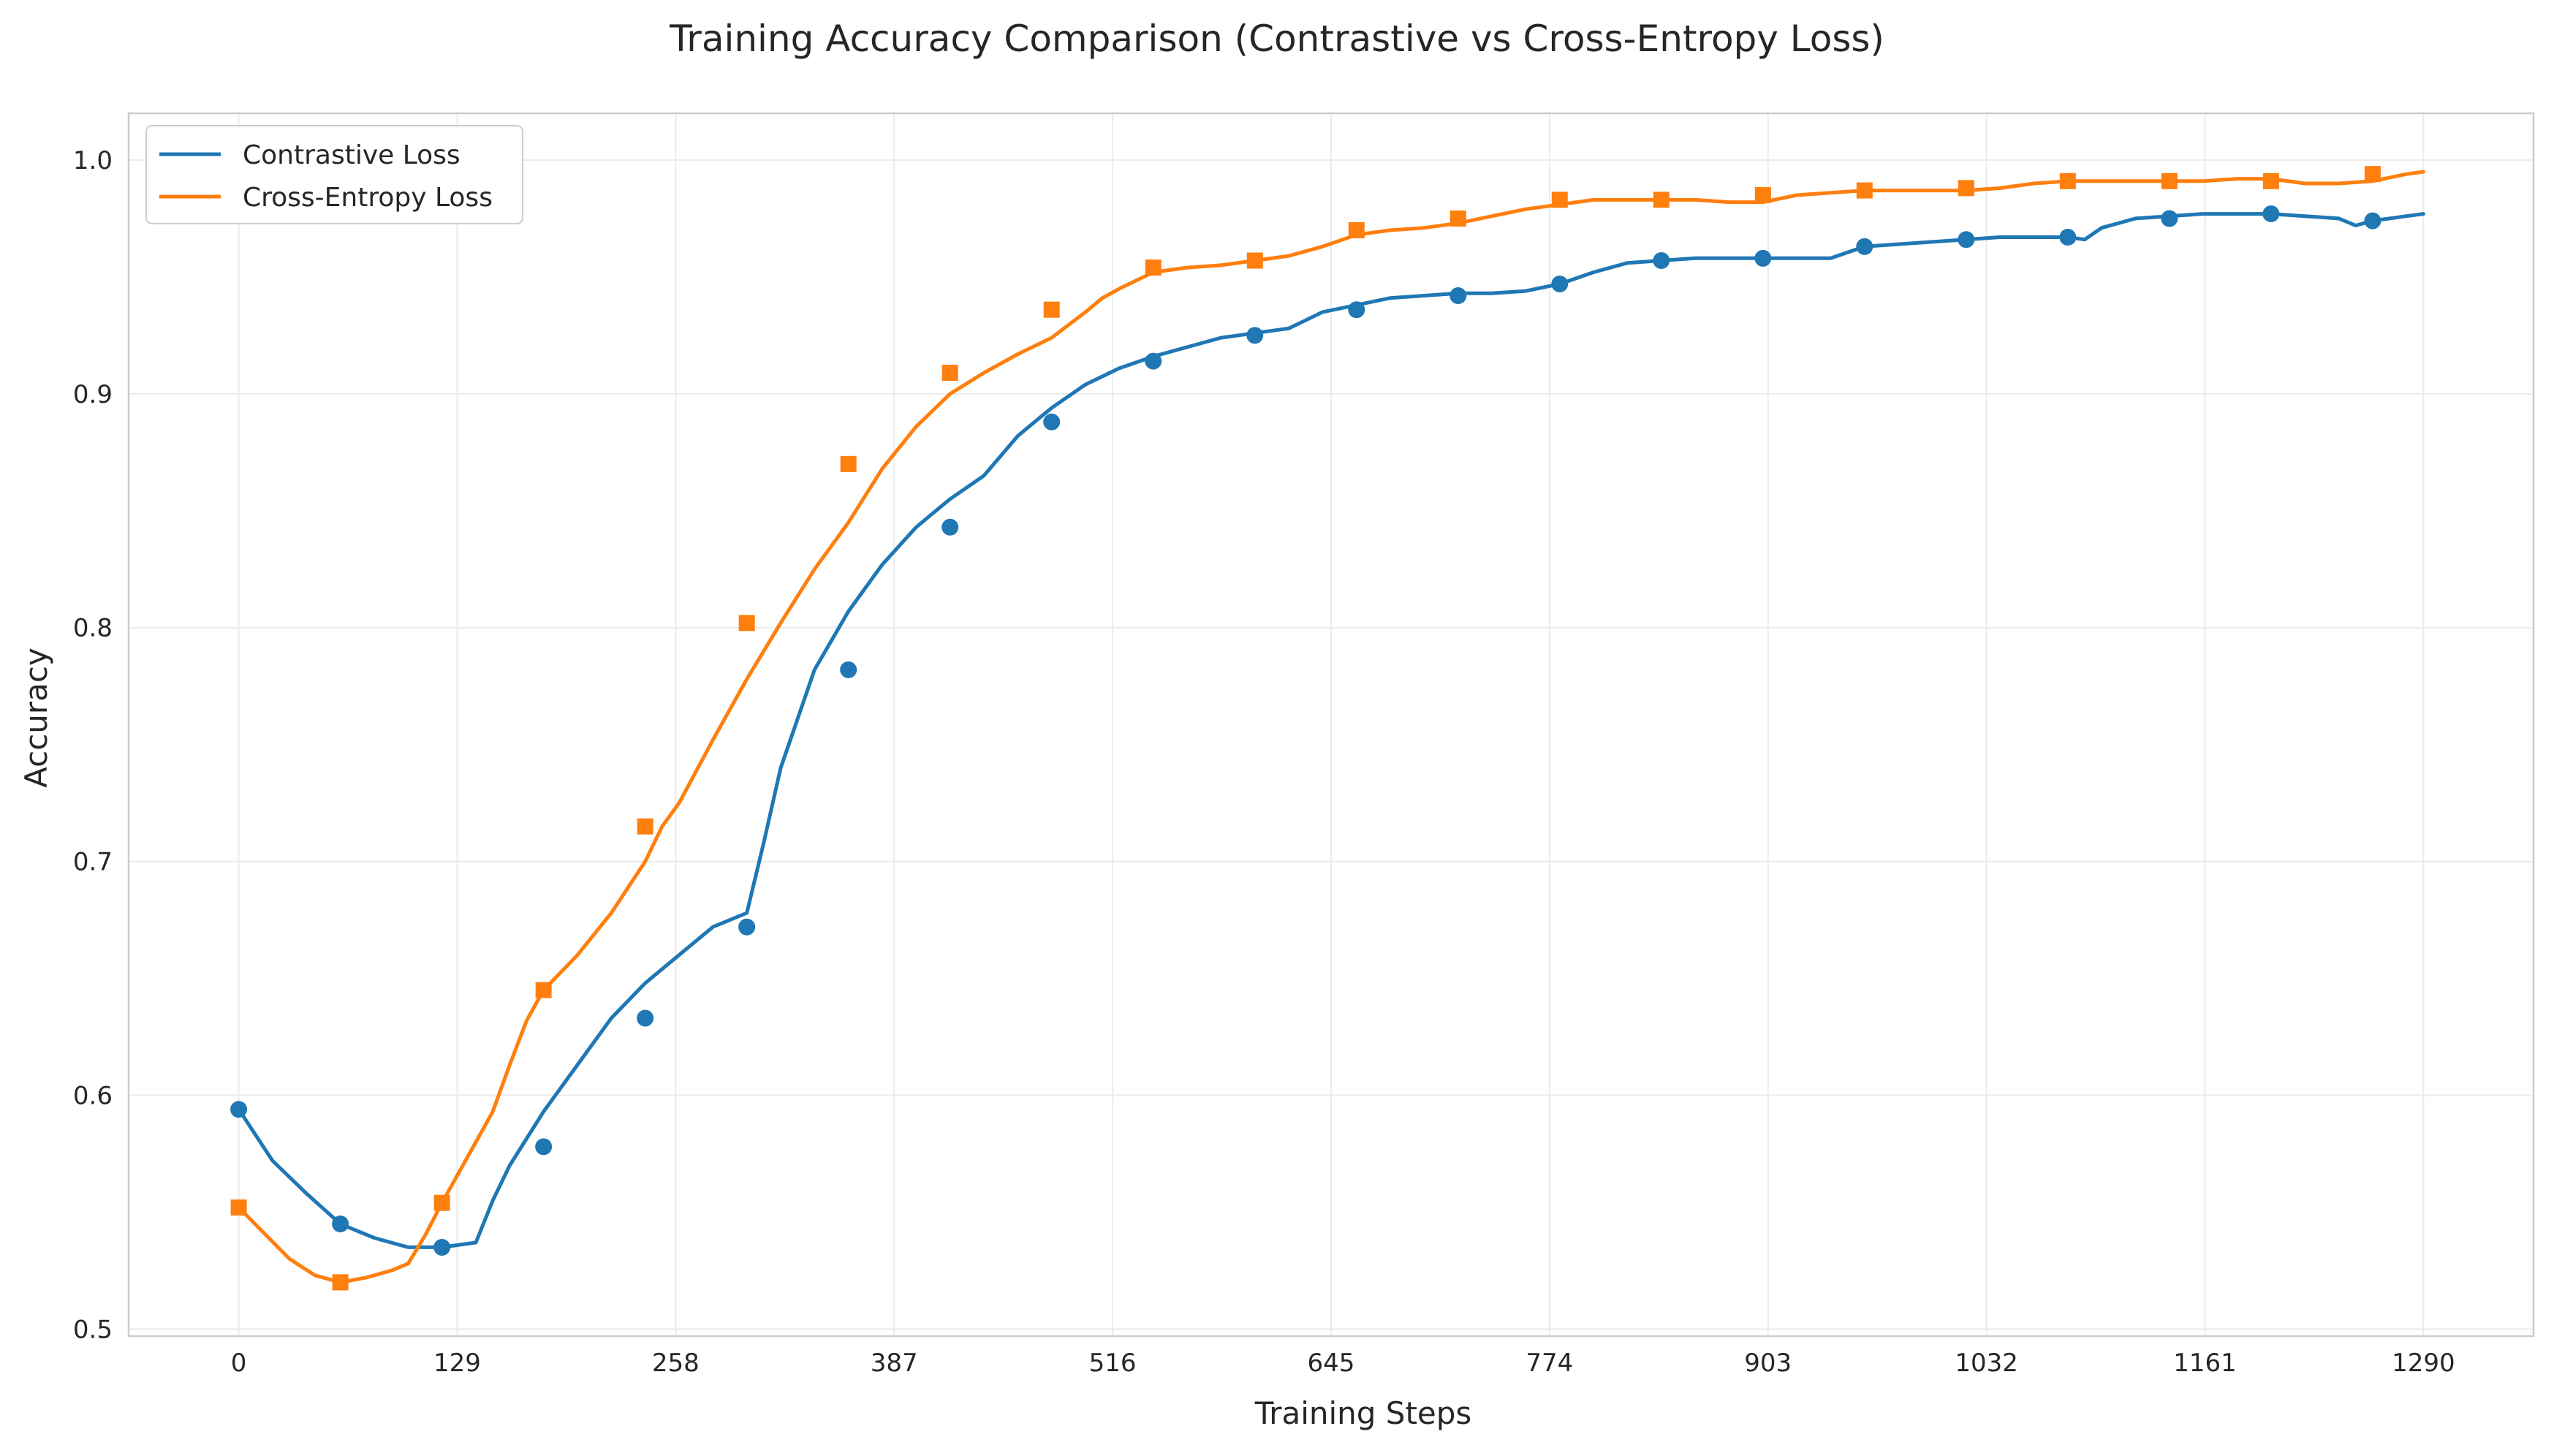  I want to click on y-axis-label: Accuracy, so click(36, 718).